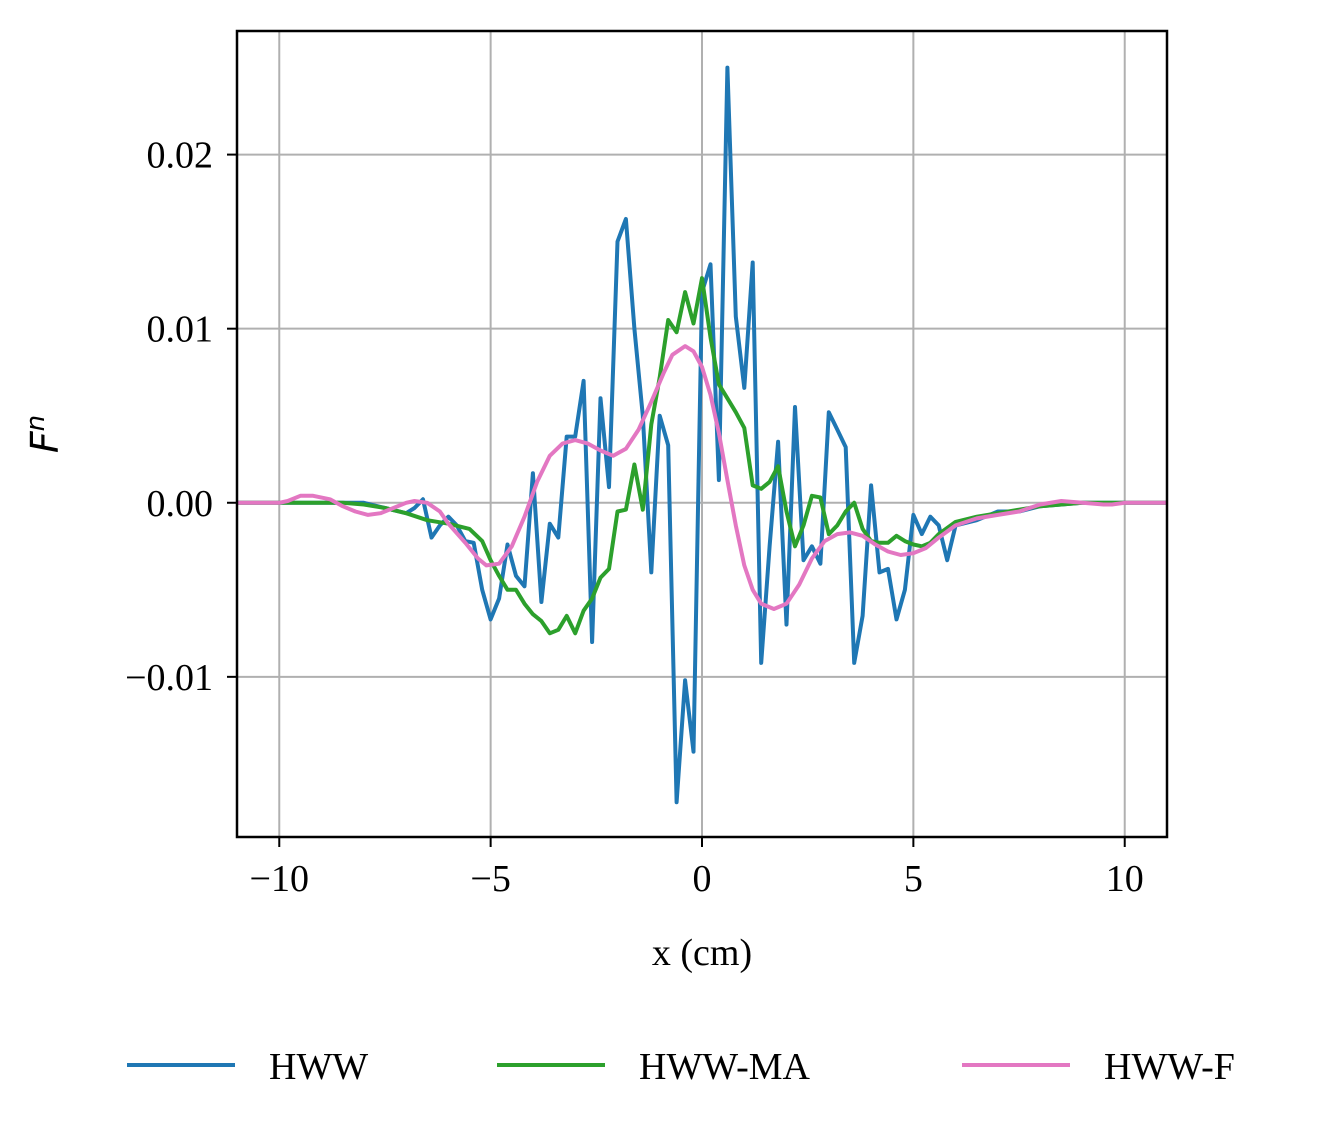 Image resolution: width=1325 pixels, height=1141 pixels. Describe the element at coordinates (169, 678) in the screenshot. I see `y-tick-label: −0.01` at that location.